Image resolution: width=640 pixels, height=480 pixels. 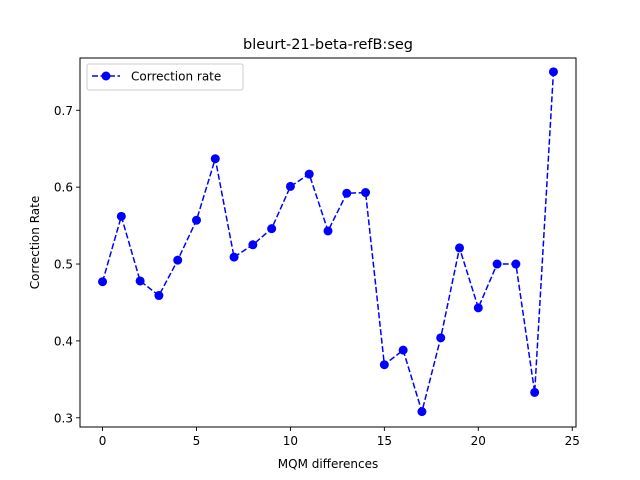 What do you see at coordinates (63, 418) in the screenshot?
I see `y-tick-label: 0.3` at bounding box center [63, 418].